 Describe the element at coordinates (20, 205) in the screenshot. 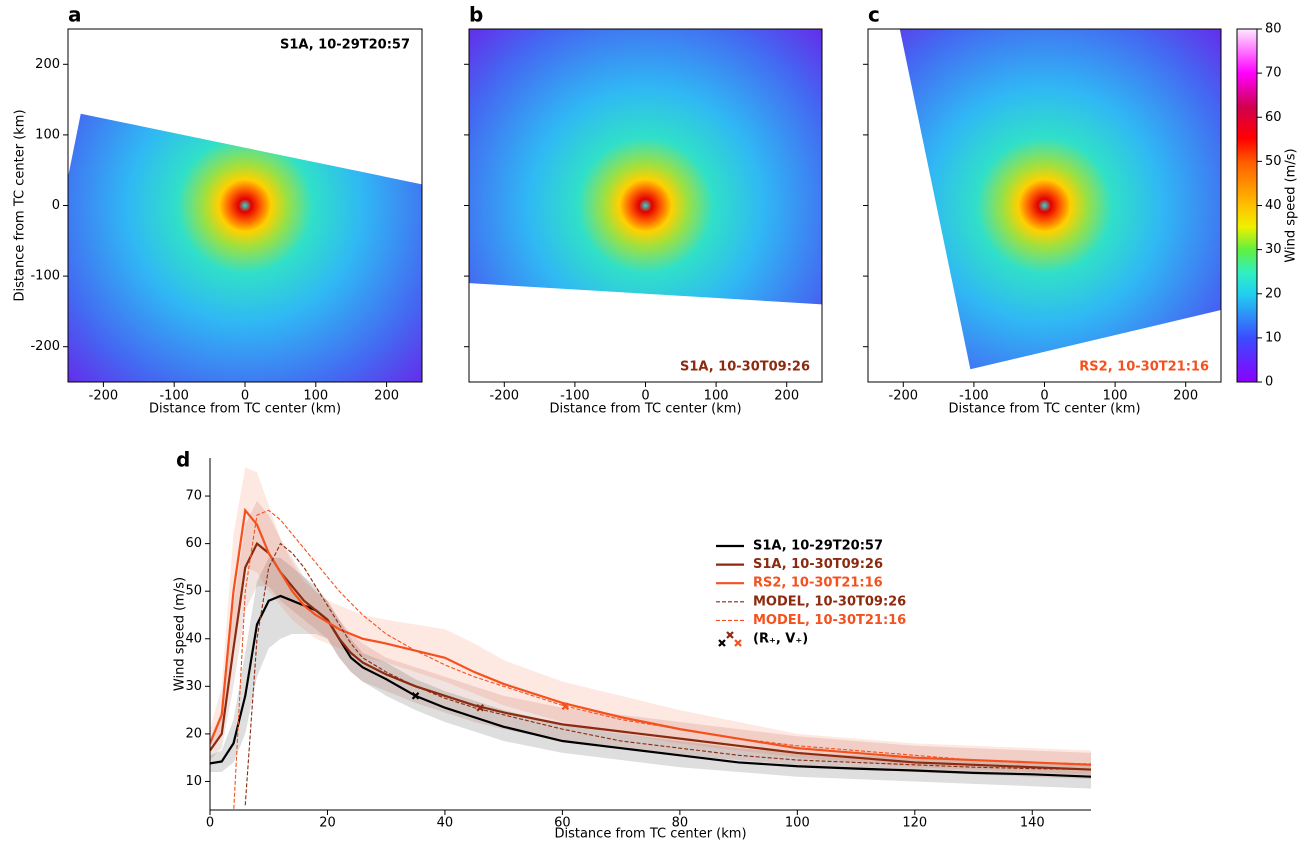

I see `y-axis-label: Distance from TC center (km)` at that location.